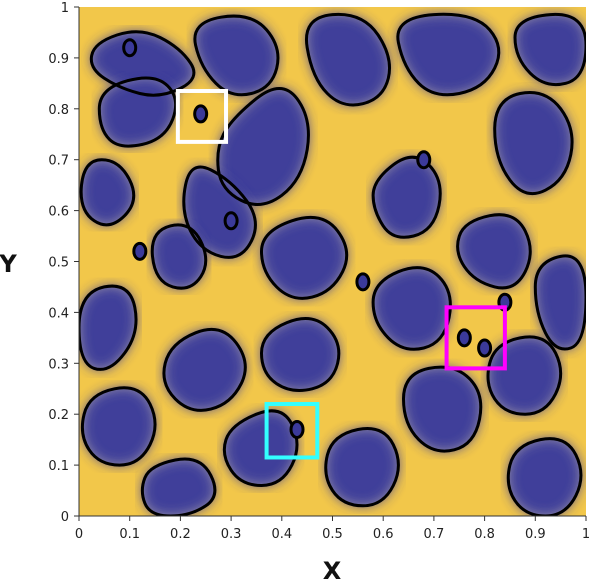  I want to click on y-tick-label: 0.7, so click(58, 161).